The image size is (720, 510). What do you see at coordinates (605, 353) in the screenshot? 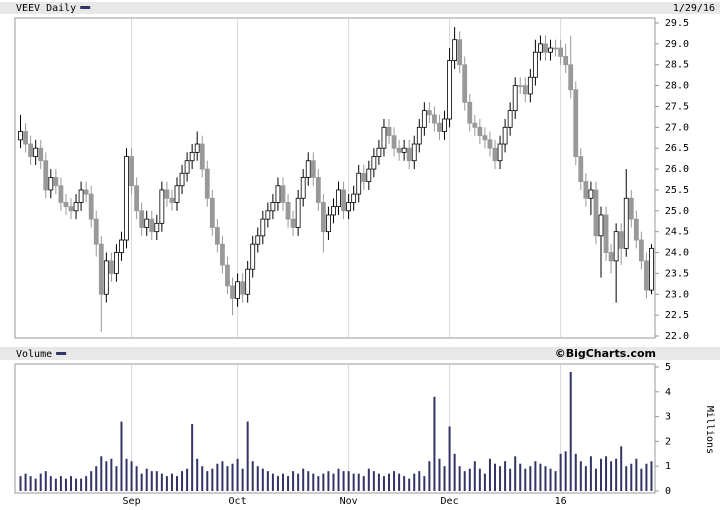
I see `credit: ©BigCharts.com` at bounding box center [605, 353].